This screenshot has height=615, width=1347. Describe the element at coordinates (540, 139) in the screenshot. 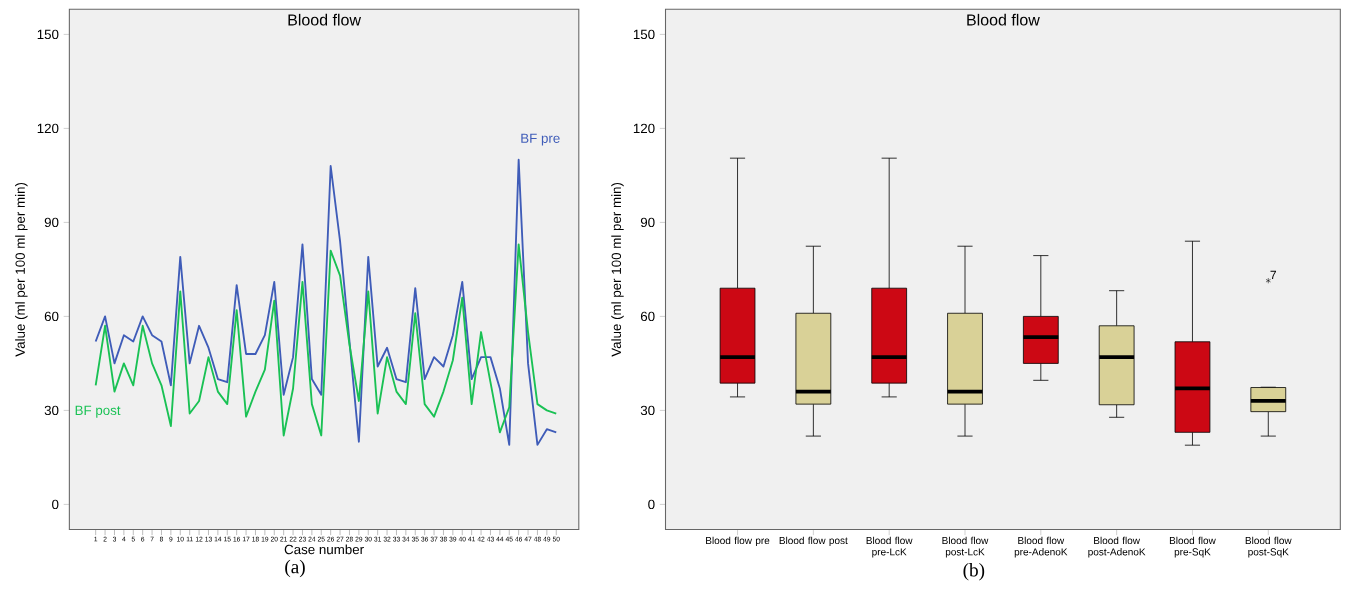

I see `series-label: BF pre` at that location.